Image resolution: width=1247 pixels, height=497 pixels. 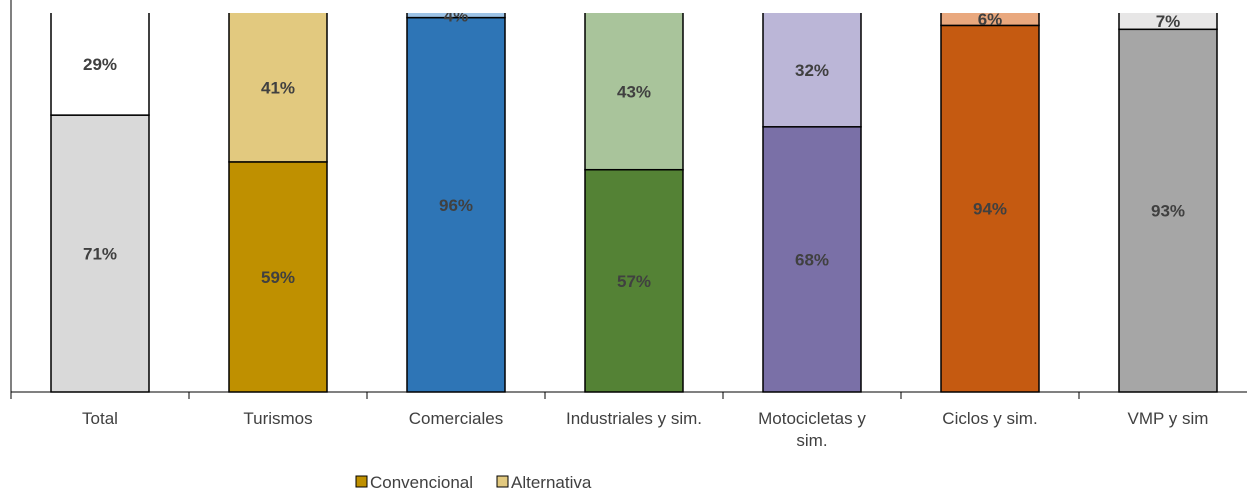 I want to click on x-tick-label-ciclos-y-sim: Ciclos y sim., so click(x=989, y=418).